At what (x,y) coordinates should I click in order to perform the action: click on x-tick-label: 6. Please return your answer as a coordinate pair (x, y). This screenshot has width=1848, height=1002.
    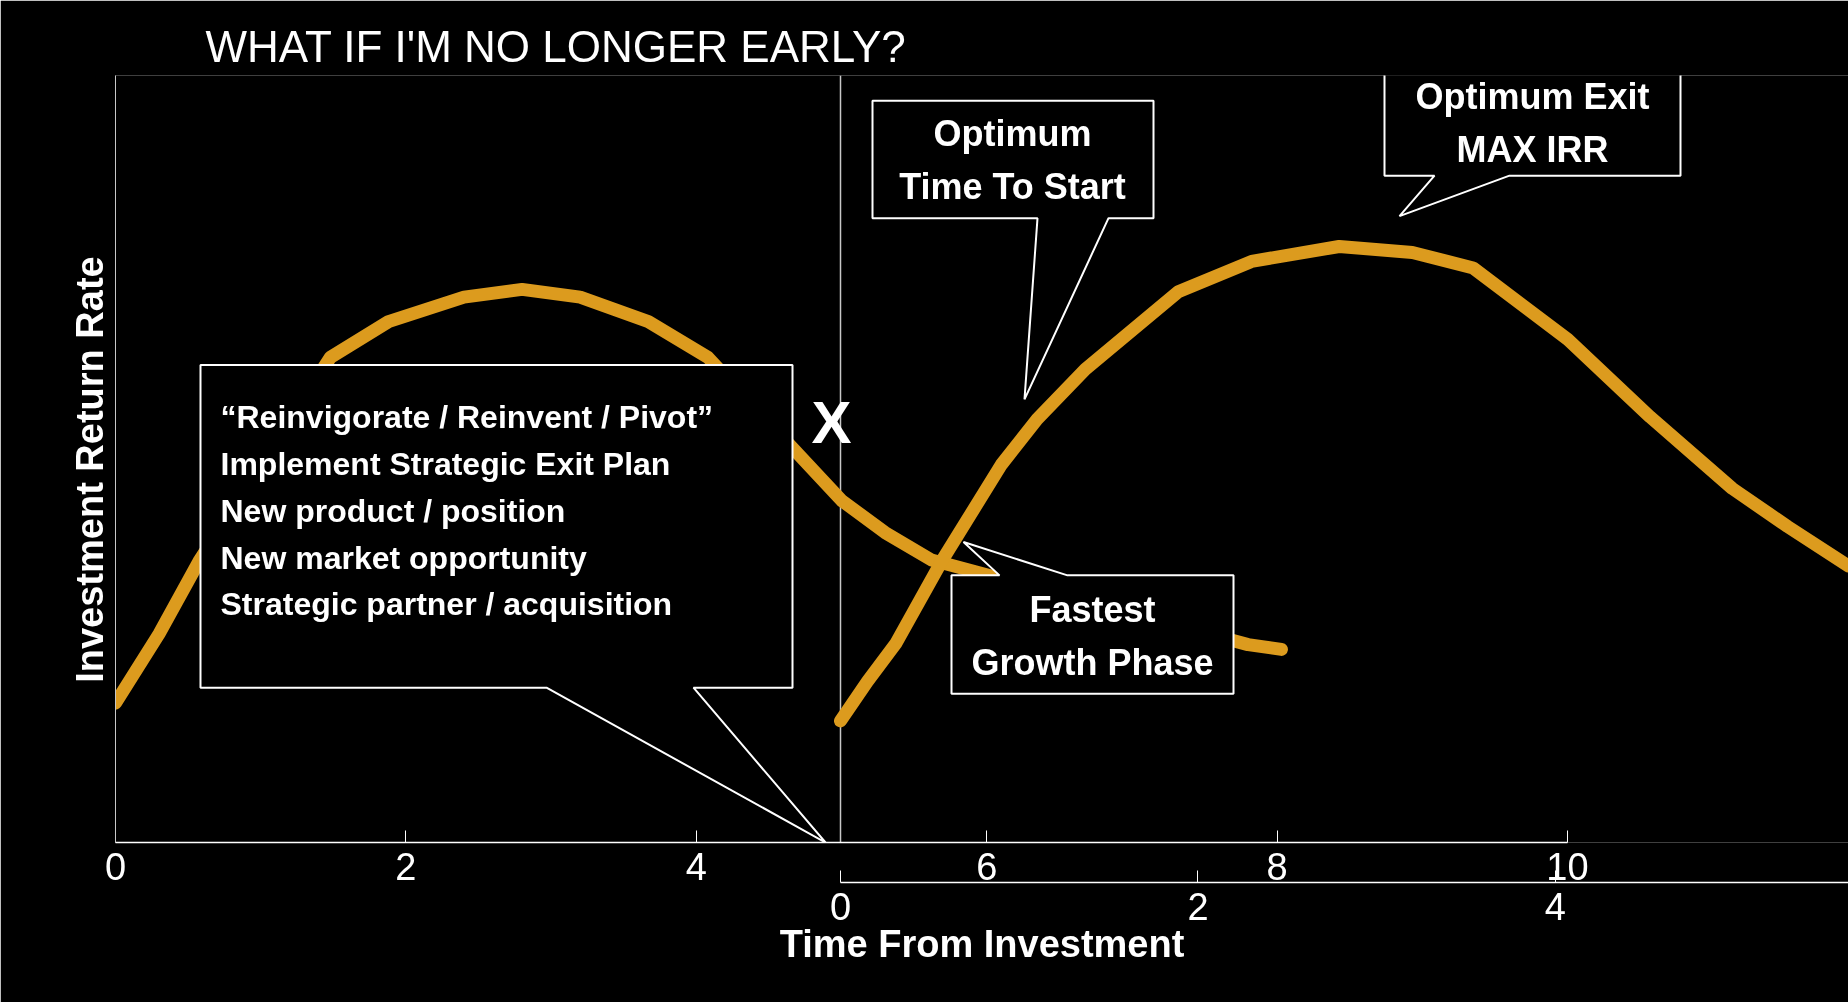
    Looking at the image, I should click on (987, 866).